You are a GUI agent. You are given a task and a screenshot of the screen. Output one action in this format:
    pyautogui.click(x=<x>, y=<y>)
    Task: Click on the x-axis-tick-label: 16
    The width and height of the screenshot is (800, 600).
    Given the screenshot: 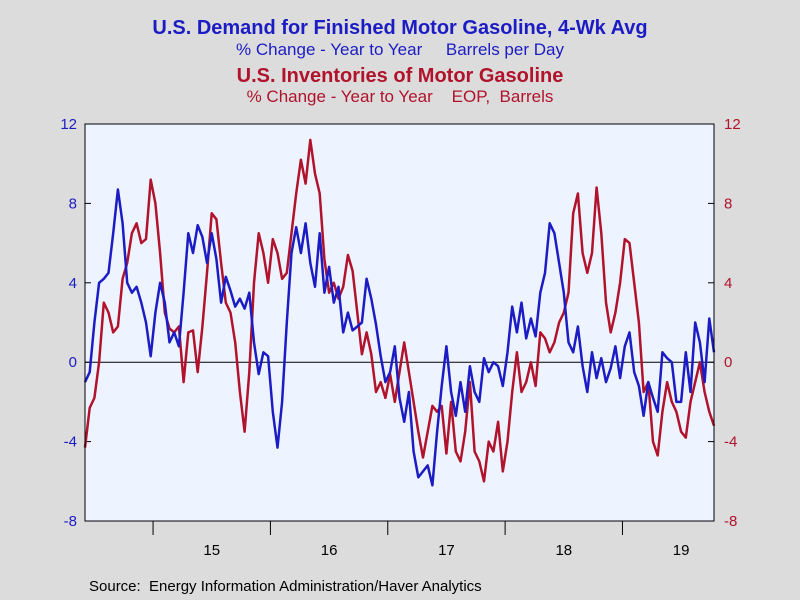 What is the action you would take?
    pyautogui.click(x=329, y=550)
    